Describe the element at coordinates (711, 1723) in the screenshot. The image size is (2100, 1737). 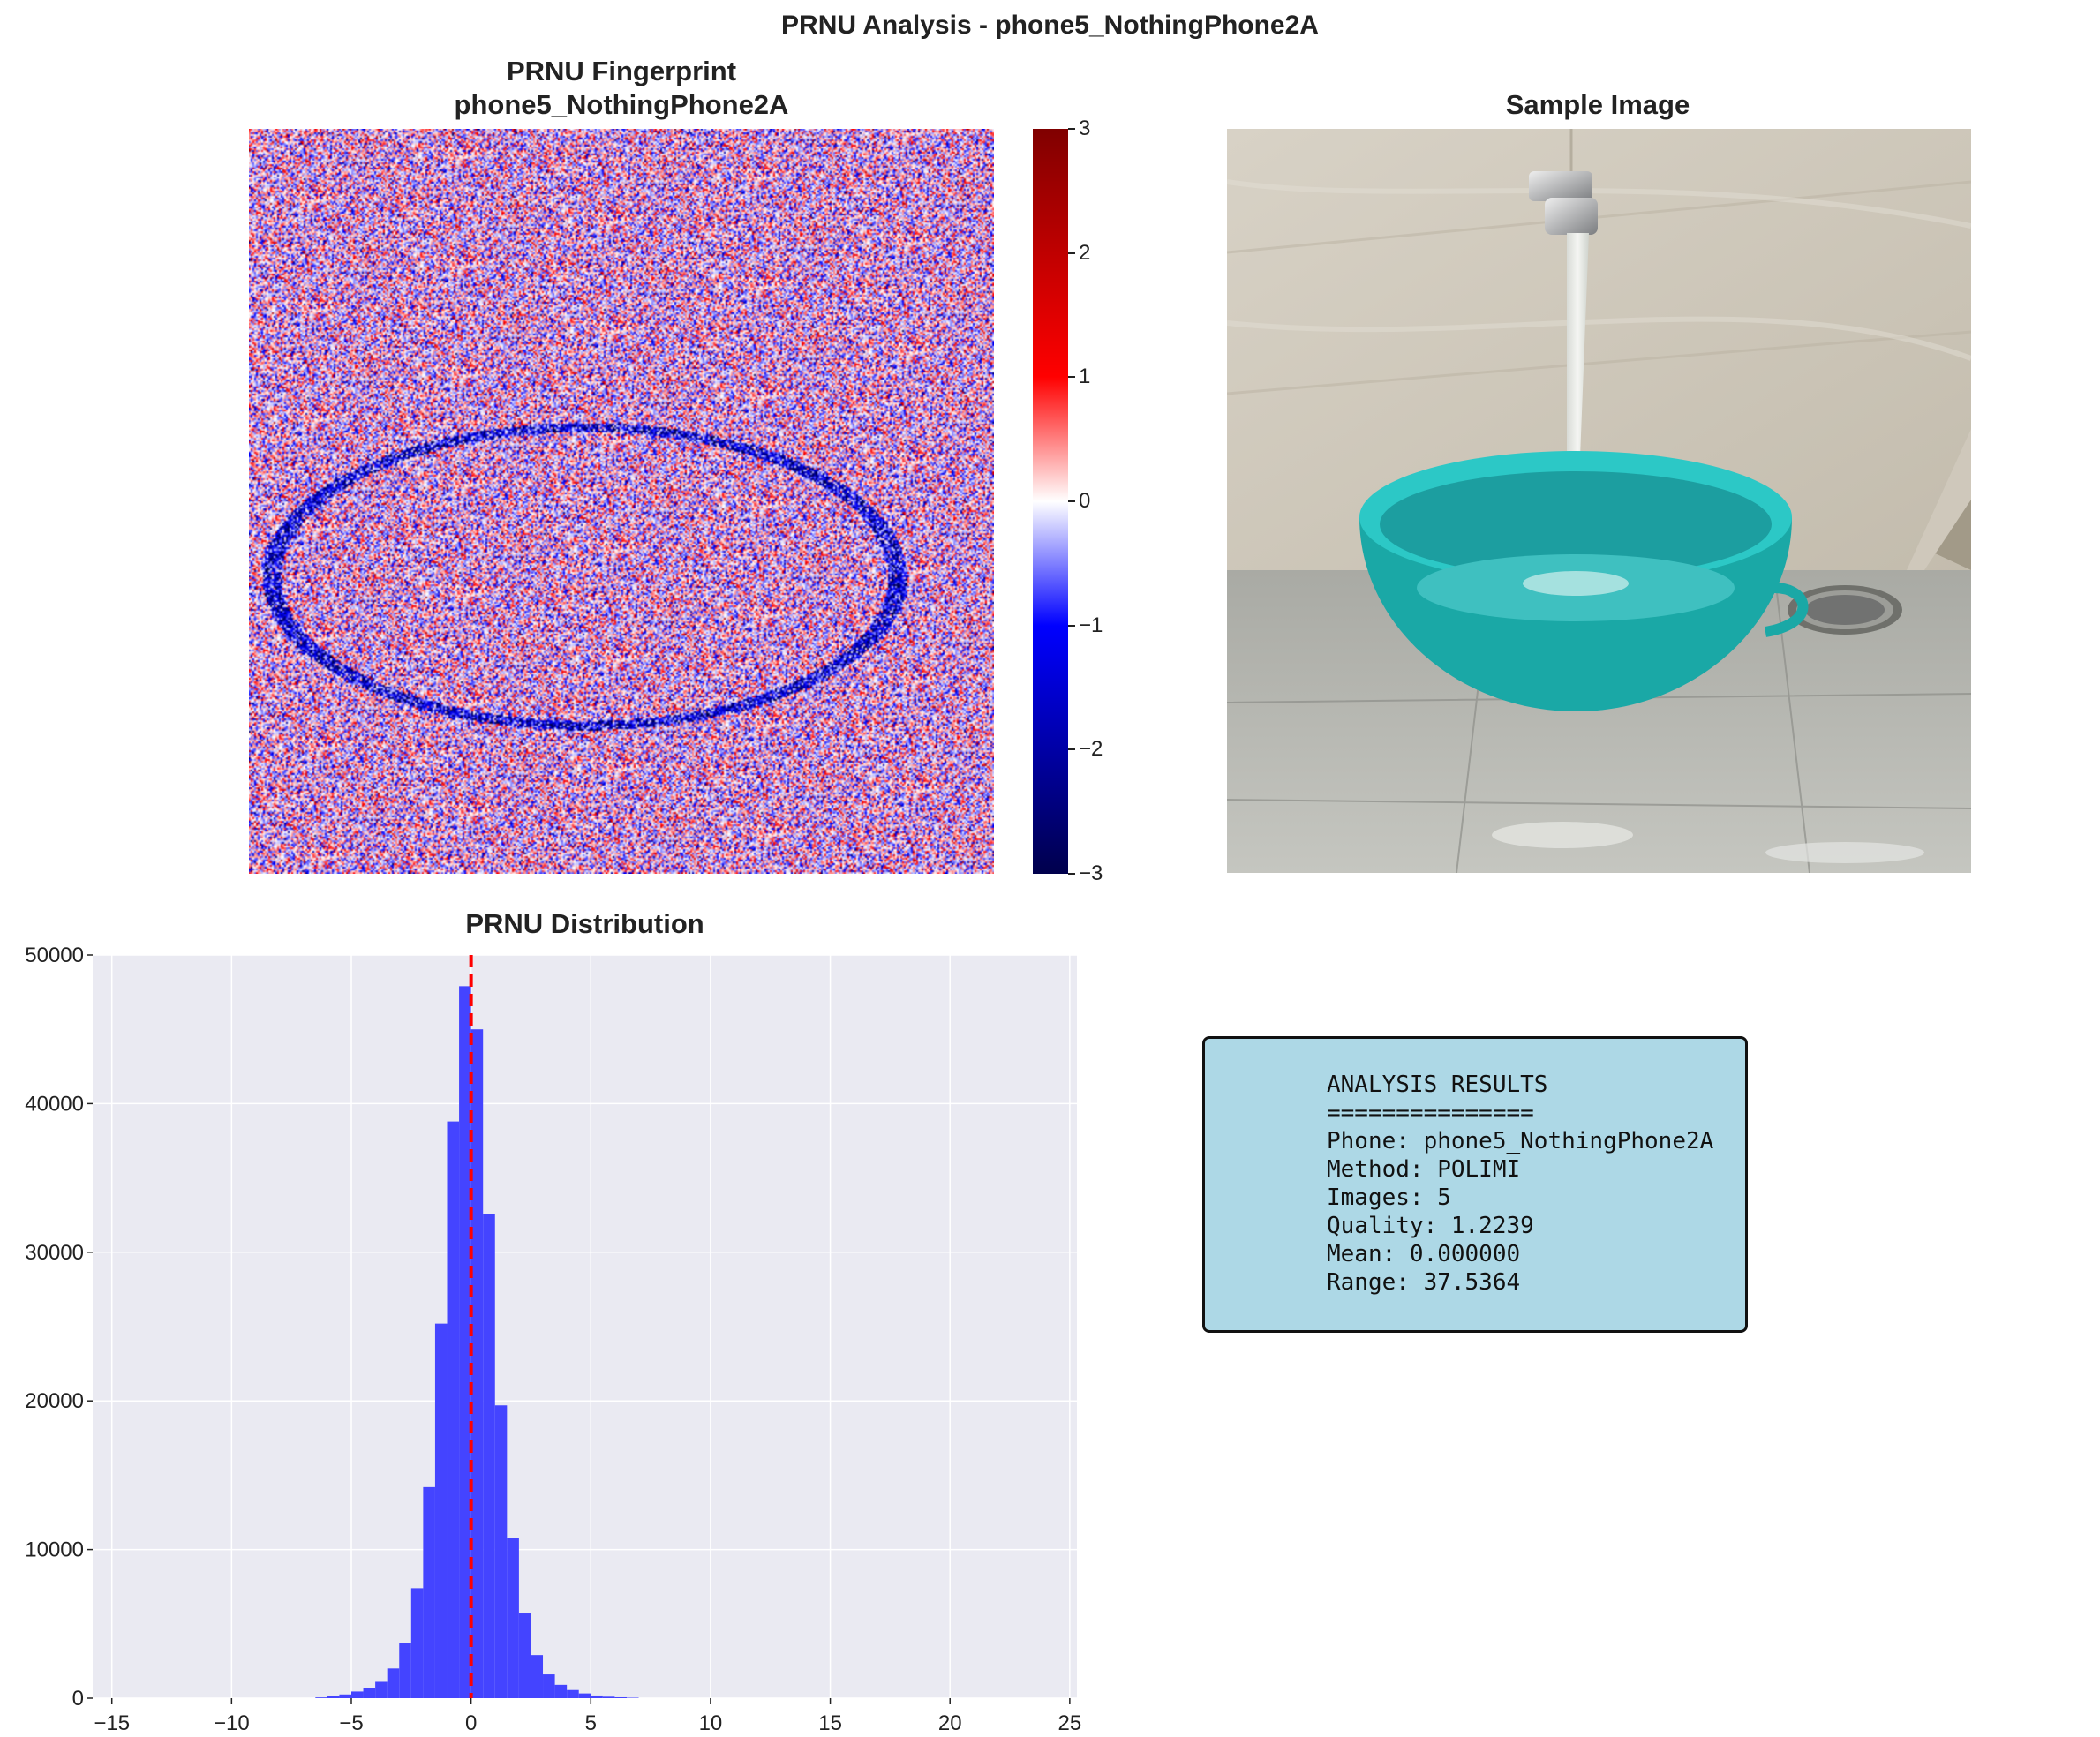
I see `x-tick-label: 10` at that location.